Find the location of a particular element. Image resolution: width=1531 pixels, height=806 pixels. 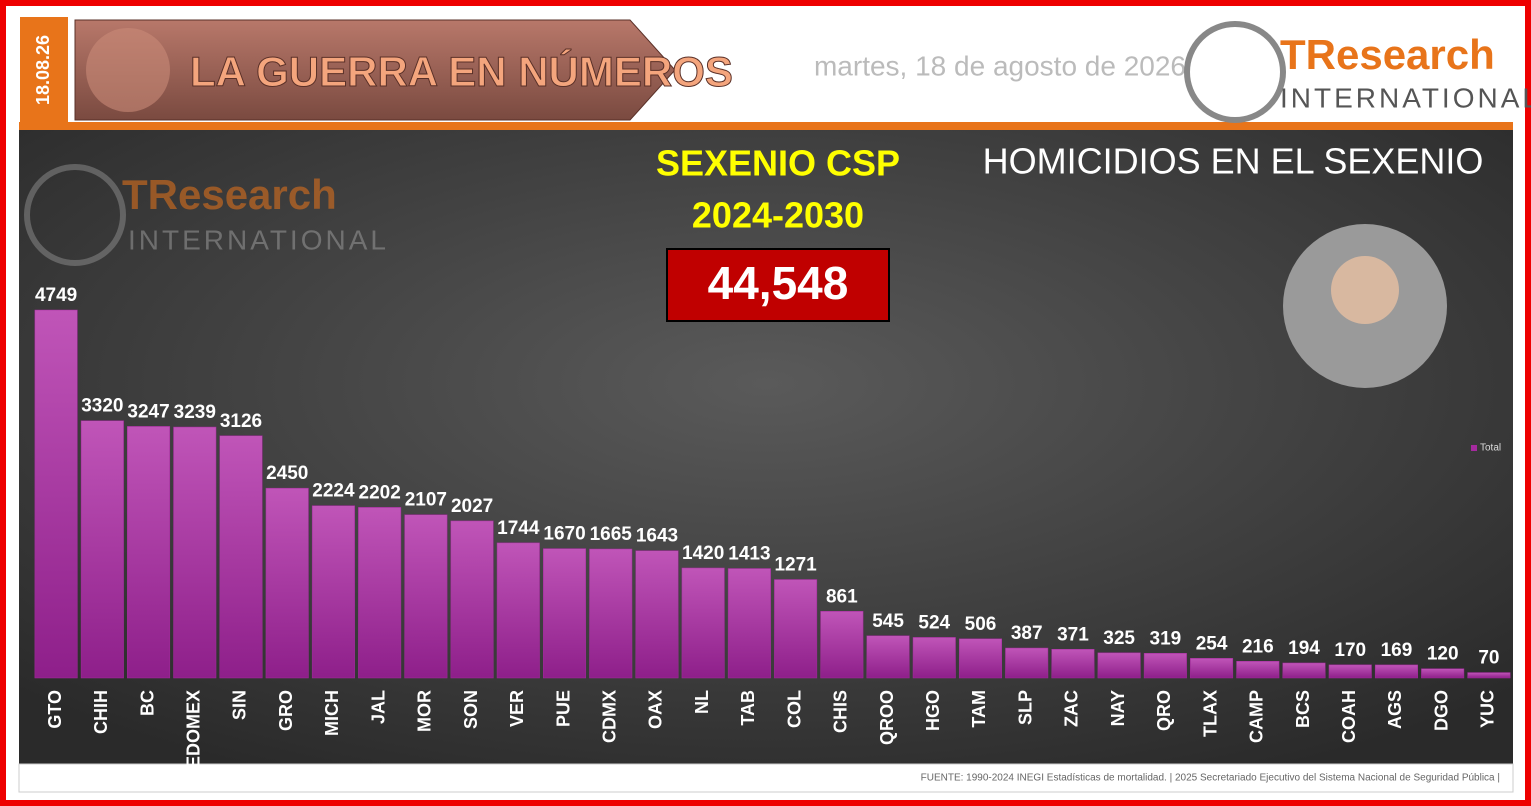

portrait-face is located at coordinates (1365, 290).